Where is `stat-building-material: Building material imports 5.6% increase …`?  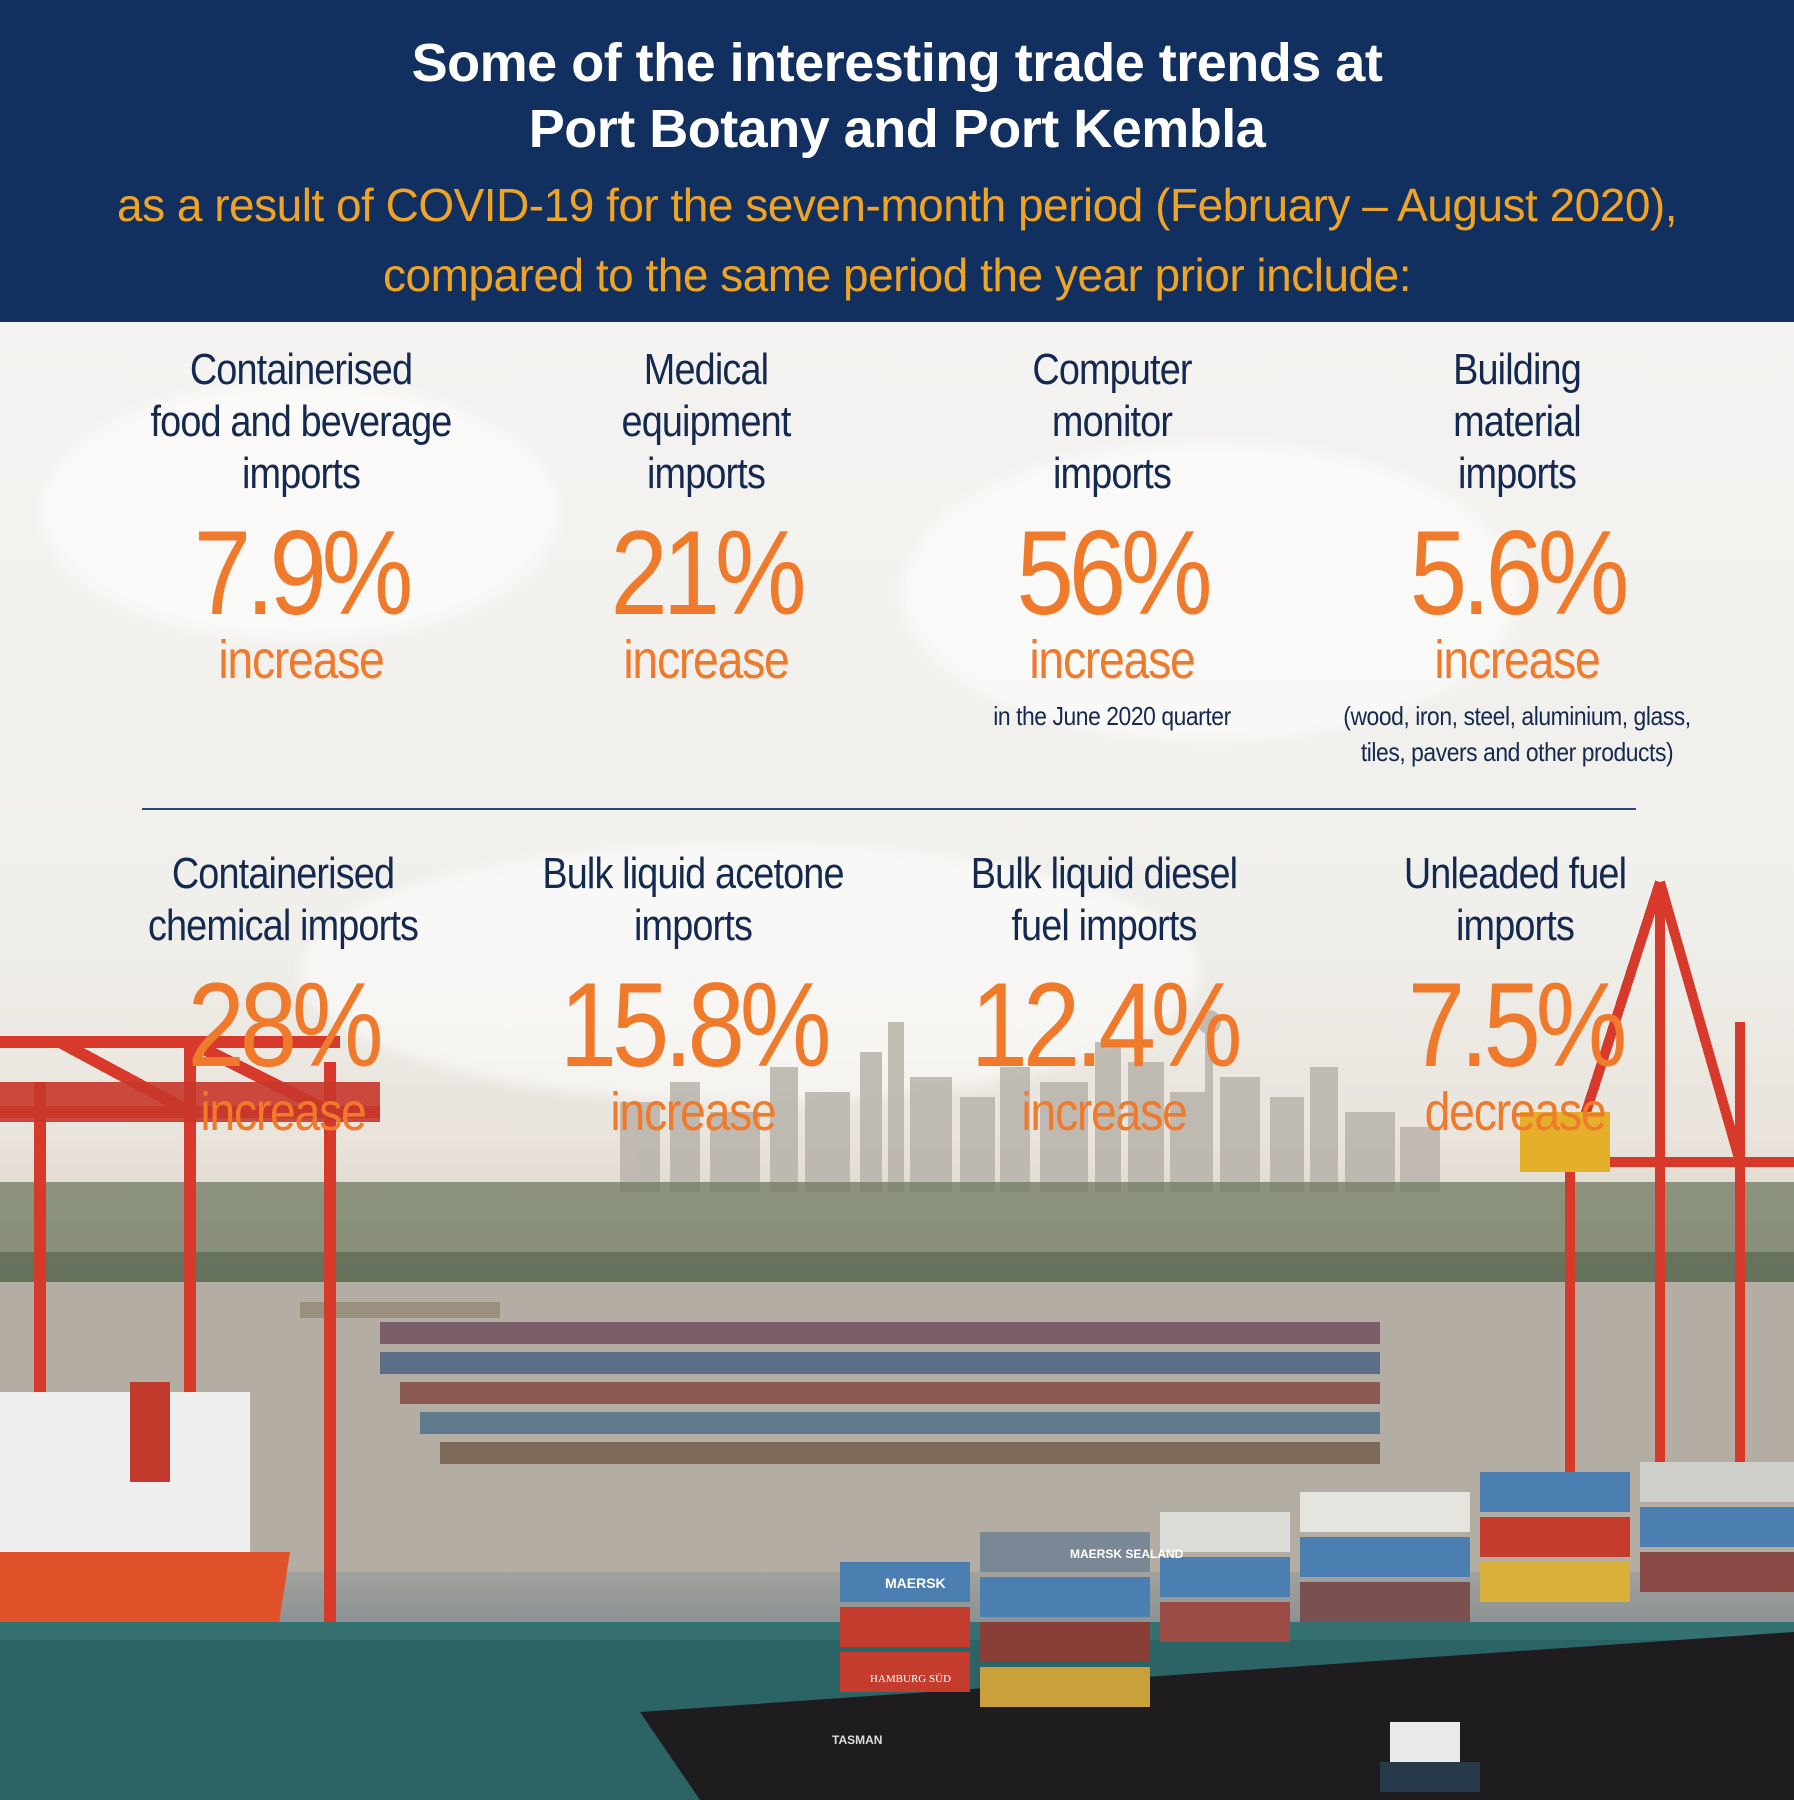
stat-building-material: Building material imports 5.6% increase … is located at coordinates (1517, 557).